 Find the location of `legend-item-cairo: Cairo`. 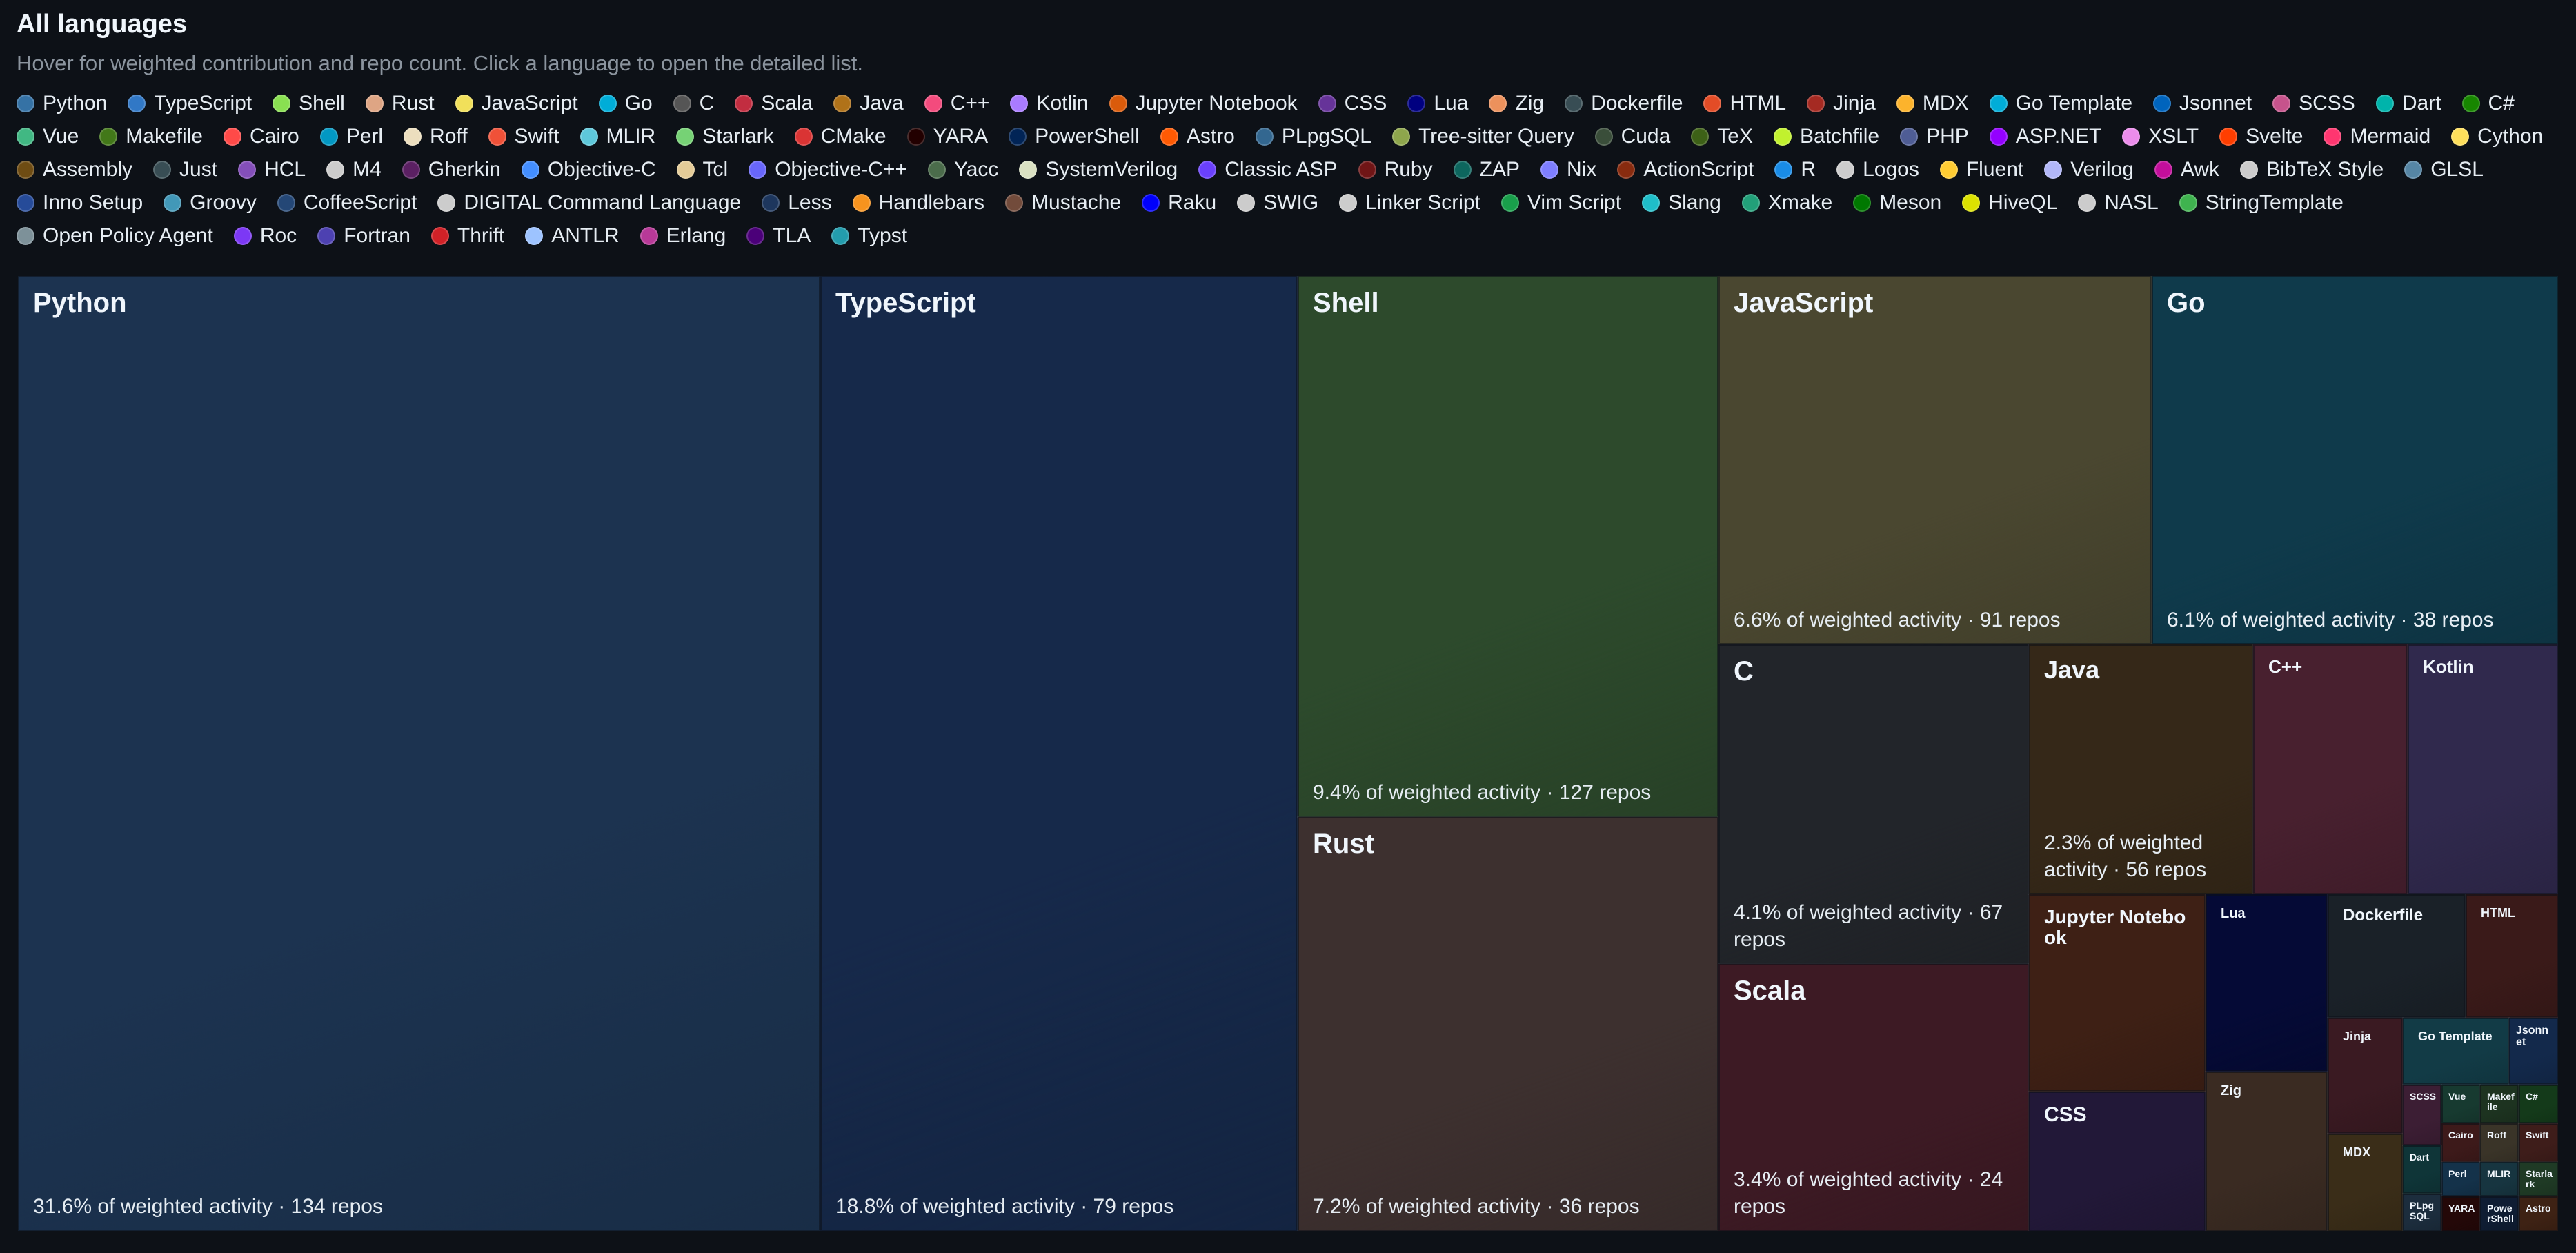

legend-item-cairo: Cairo is located at coordinates (261, 136).